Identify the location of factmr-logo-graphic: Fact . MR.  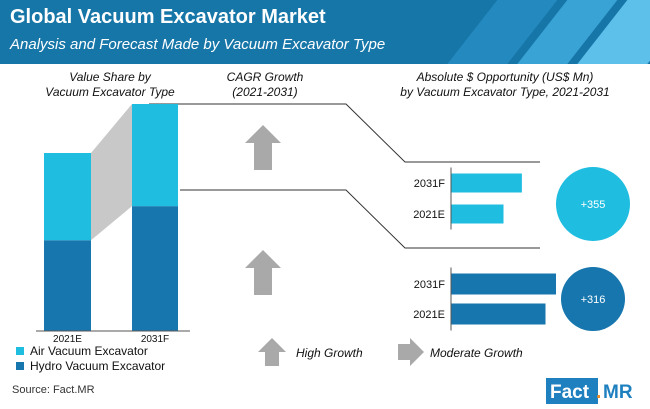
(589, 391).